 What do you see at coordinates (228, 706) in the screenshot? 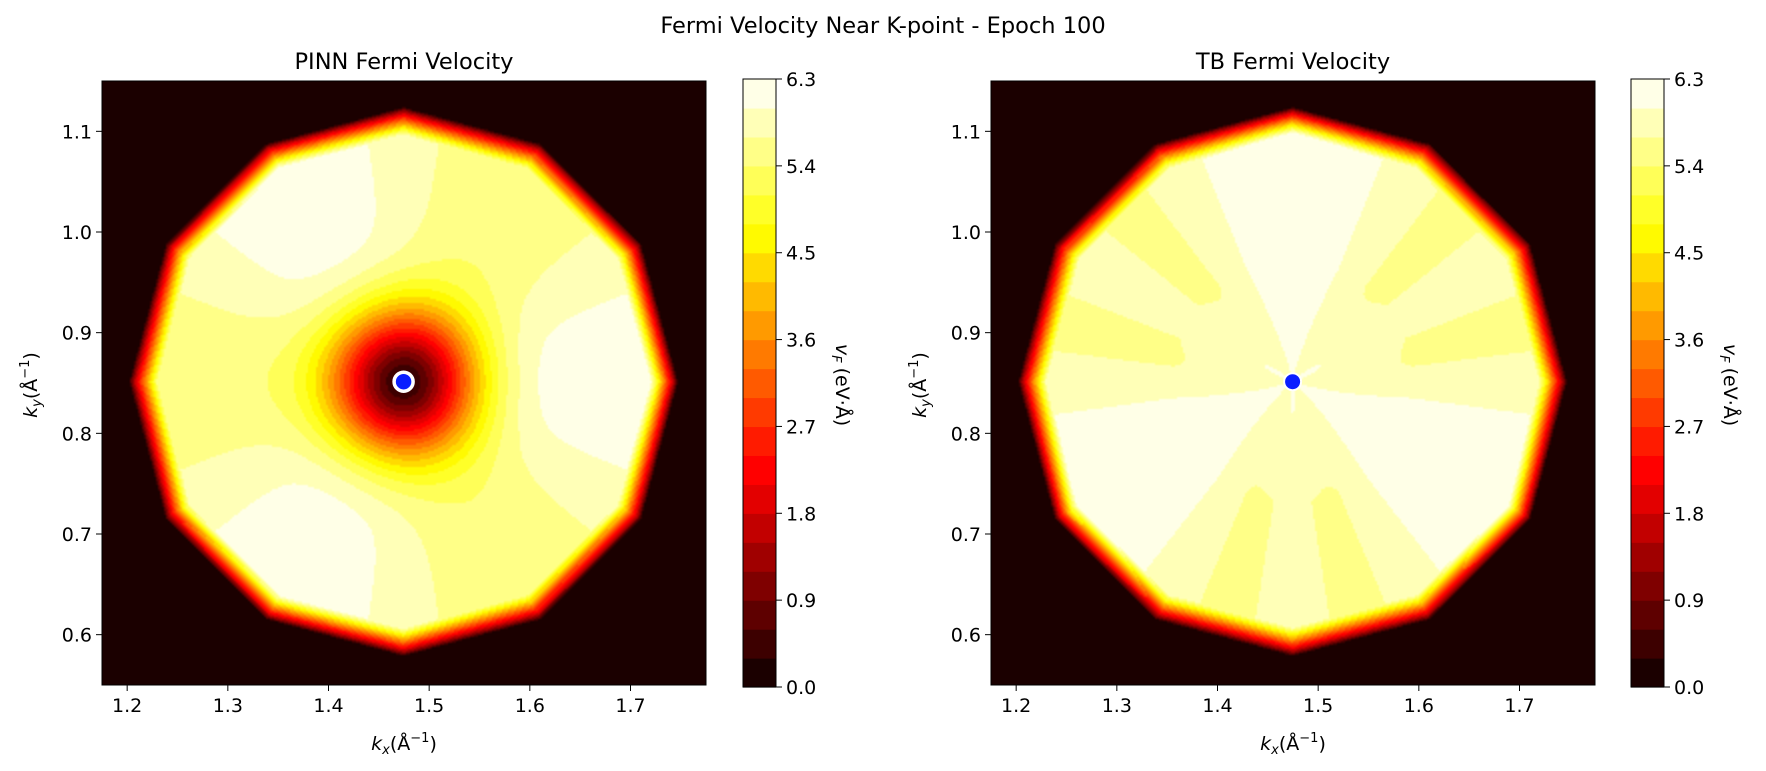
I see `x-tick-label: 1.3` at bounding box center [228, 706].